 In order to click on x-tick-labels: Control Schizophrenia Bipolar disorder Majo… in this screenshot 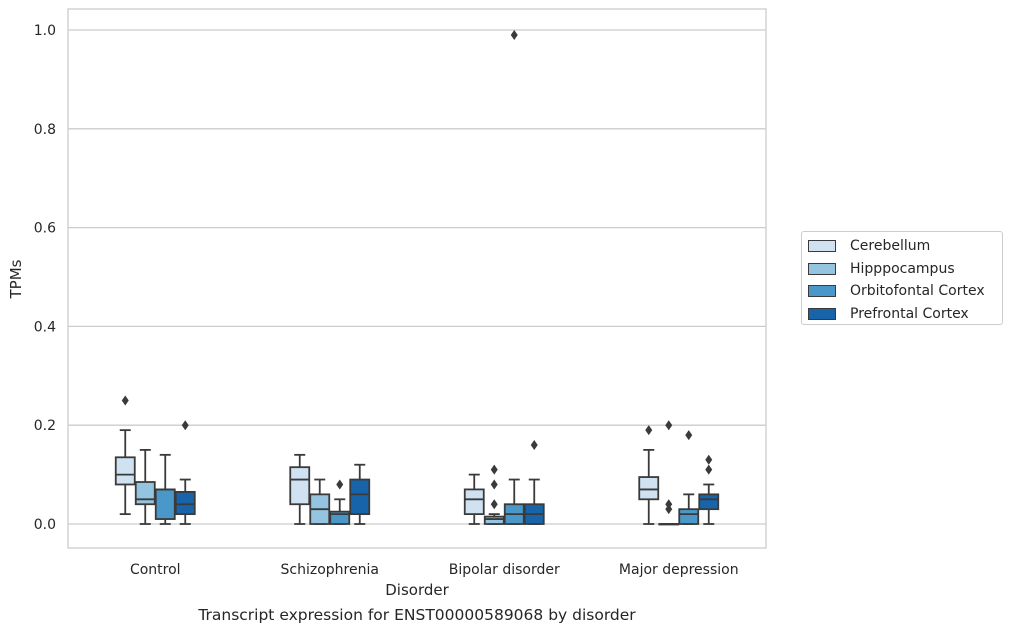, I will do `click(434, 570)`.